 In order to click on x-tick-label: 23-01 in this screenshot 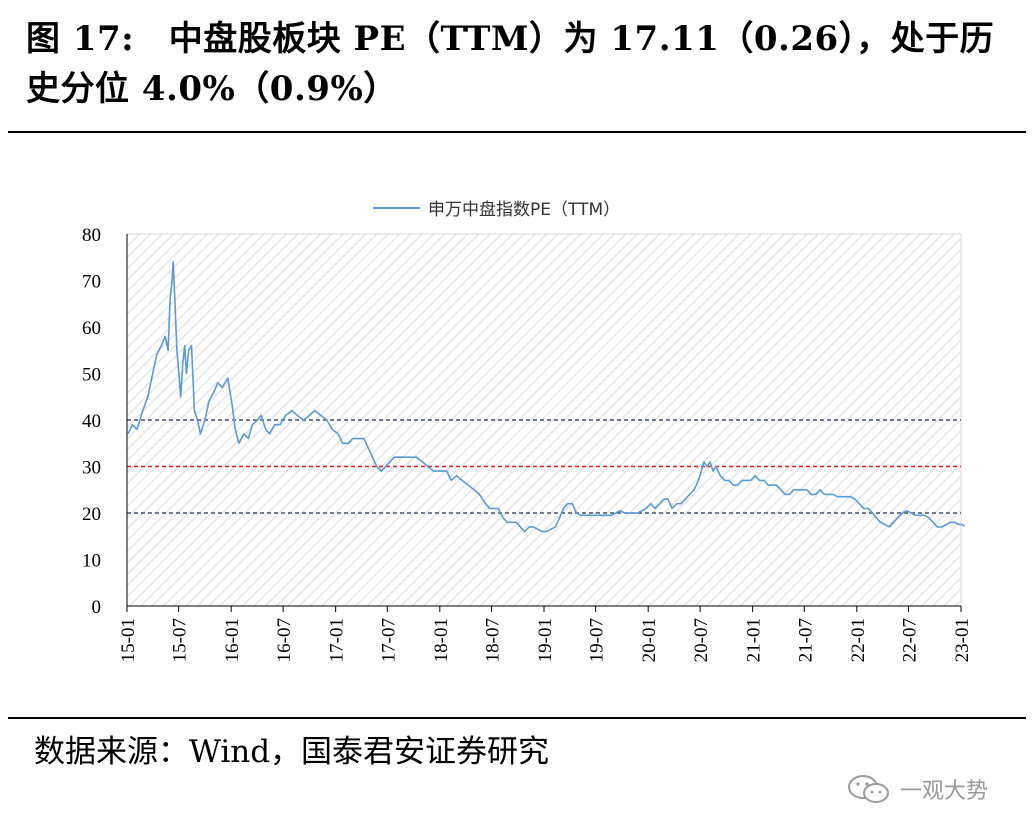, I will do `click(962, 640)`.